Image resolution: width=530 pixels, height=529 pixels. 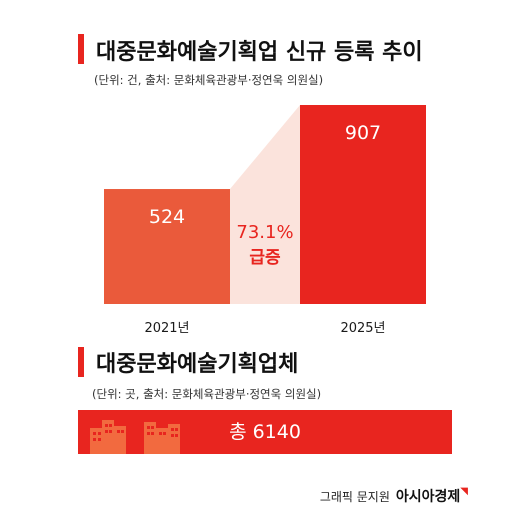 What do you see at coordinates (362, 328) in the screenshot?
I see `category-label-1: 2025년` at bounding box center [362, 328].